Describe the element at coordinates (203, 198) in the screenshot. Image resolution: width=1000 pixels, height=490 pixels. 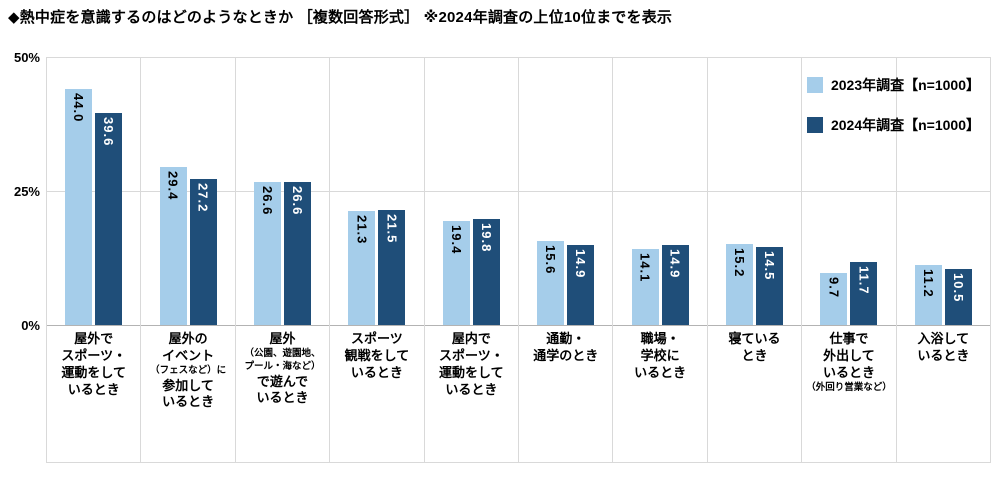
I see `bar-value-label: 27.2` at that location.